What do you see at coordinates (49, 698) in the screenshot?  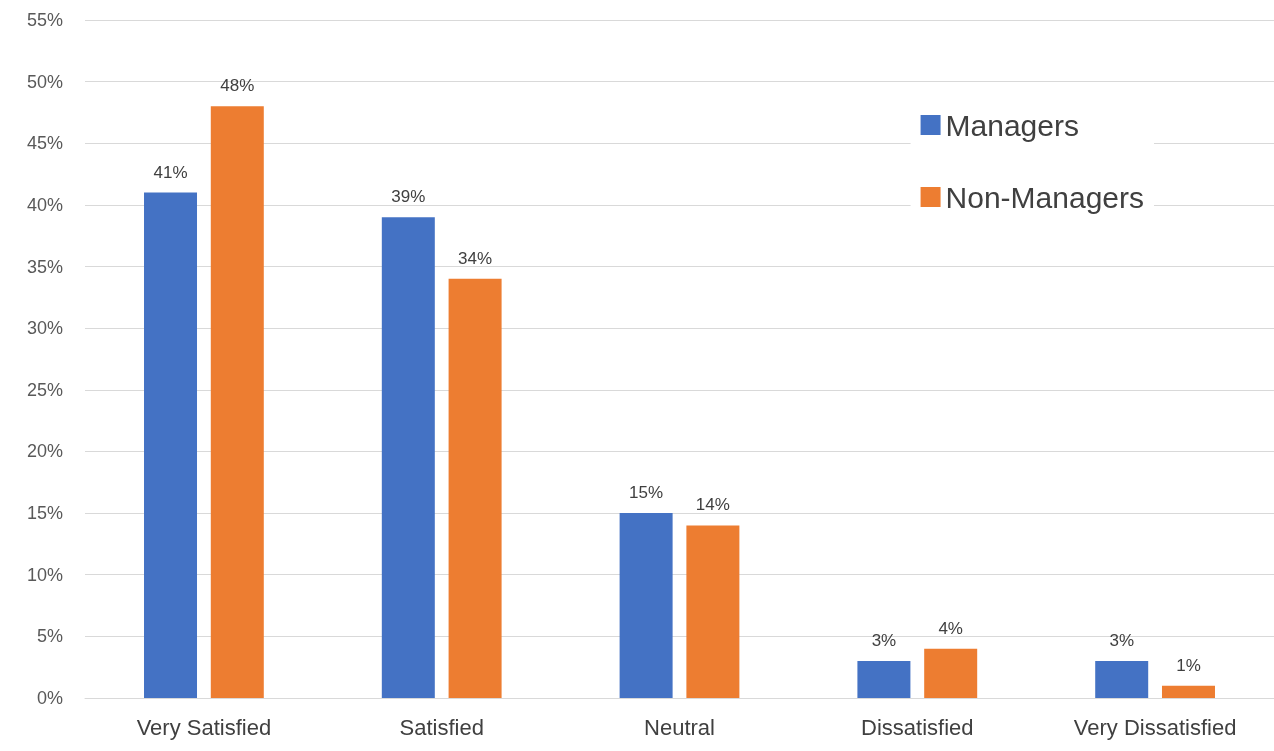 I see `y-tick-label: 0%` at bounding box center [49, 698].